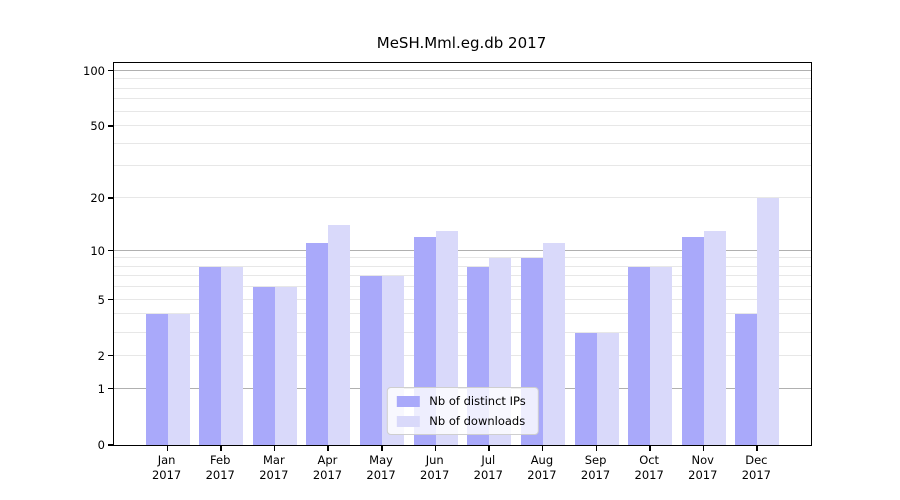 The width and height of the screenshot is (900, 500). What do you see at coordinates (714, 337) in the screenshot?
I see `bar-downloads-nov` at bounding box center [714, 337].